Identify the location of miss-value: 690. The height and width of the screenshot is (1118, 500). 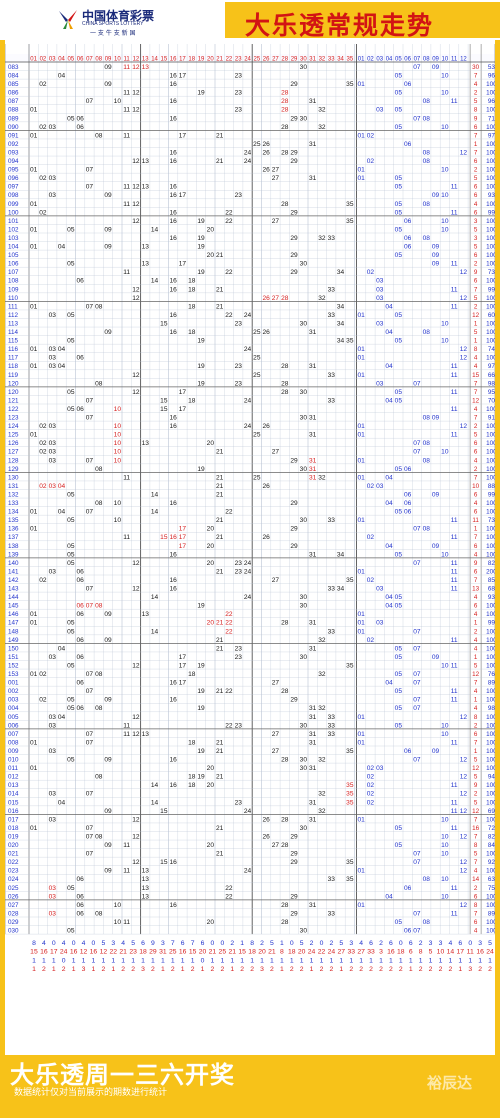
(491, 811).